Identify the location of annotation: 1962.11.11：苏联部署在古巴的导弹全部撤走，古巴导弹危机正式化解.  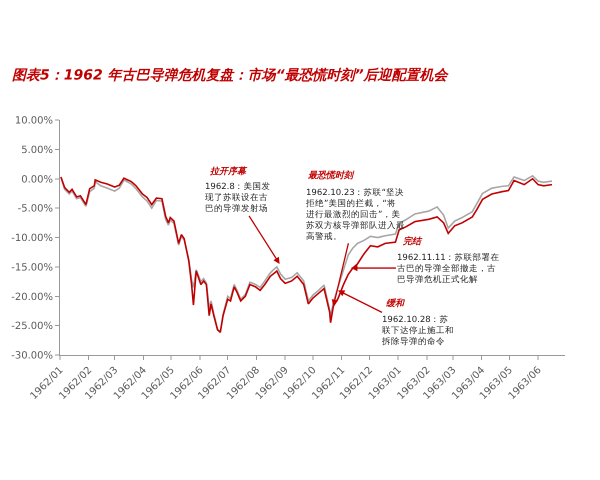
(448, 269).